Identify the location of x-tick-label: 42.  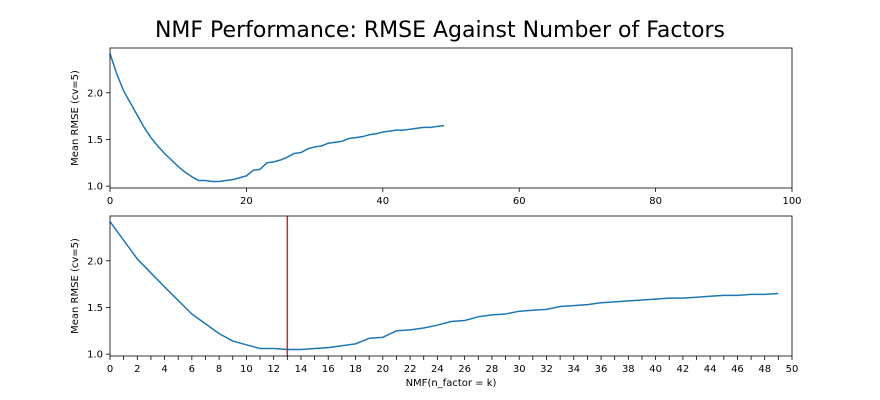
(683, 369).